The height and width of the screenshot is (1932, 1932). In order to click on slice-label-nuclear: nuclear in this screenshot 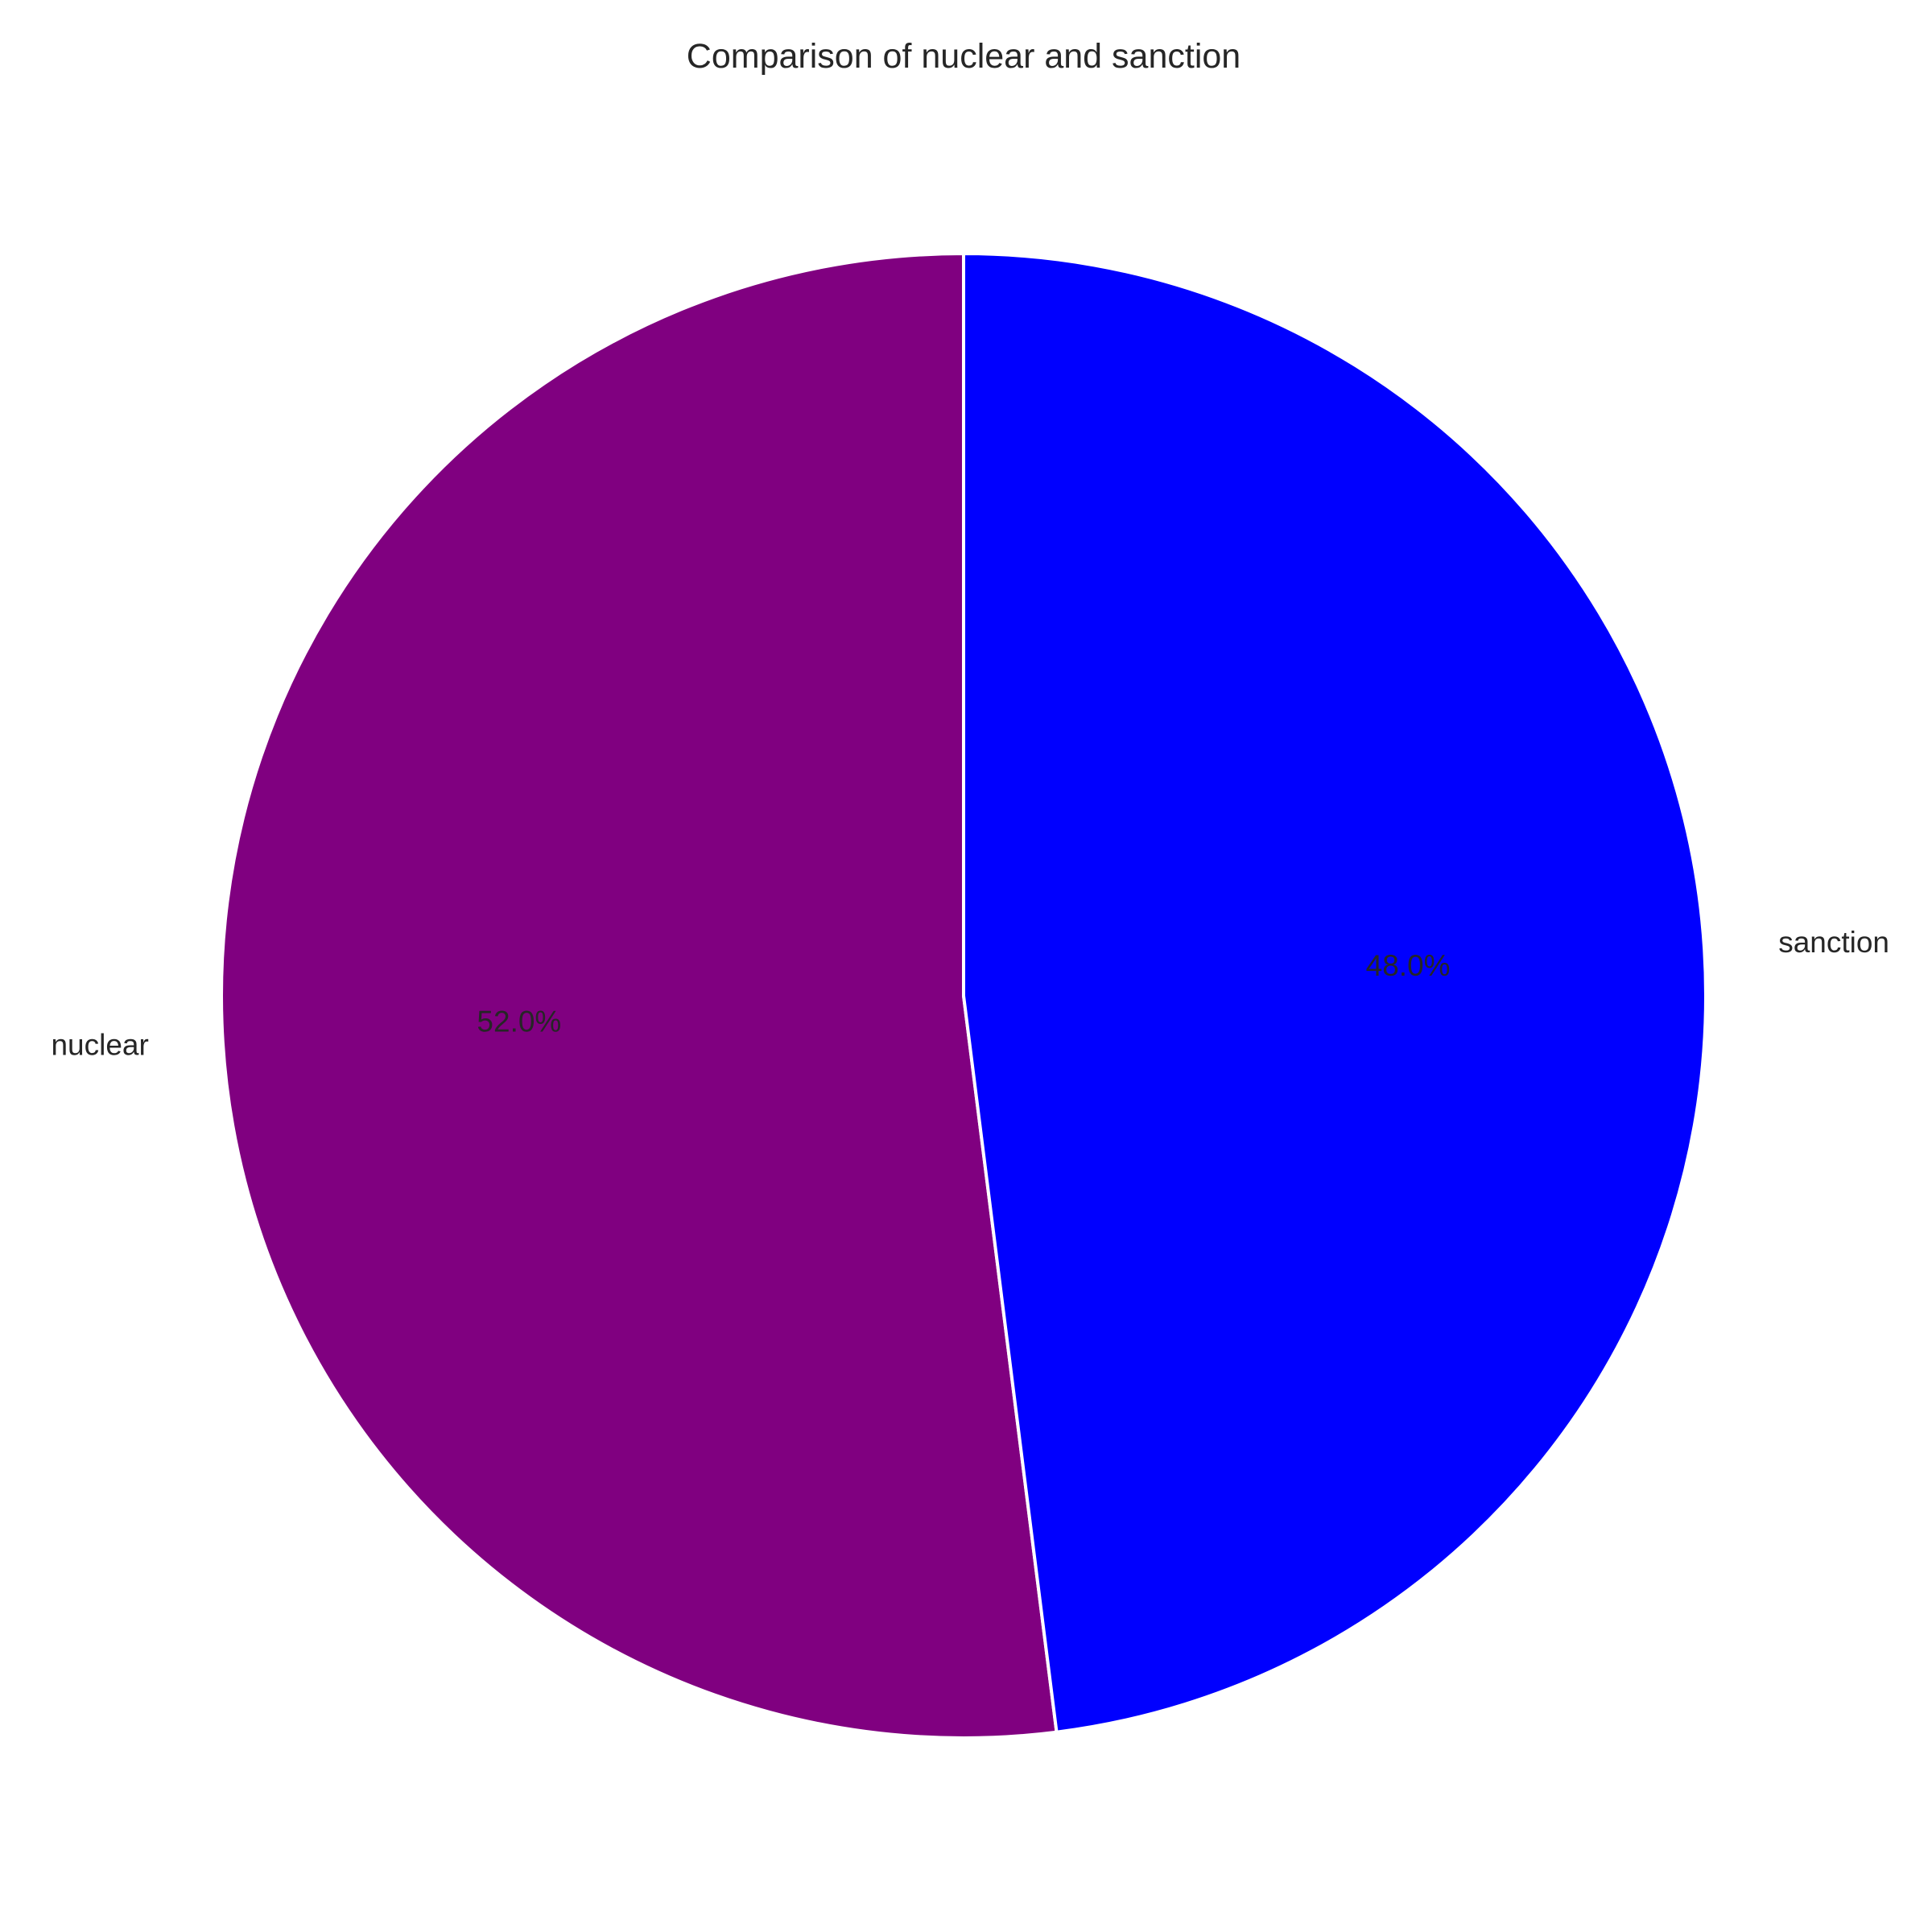, I will do `click(99, 1044)`.